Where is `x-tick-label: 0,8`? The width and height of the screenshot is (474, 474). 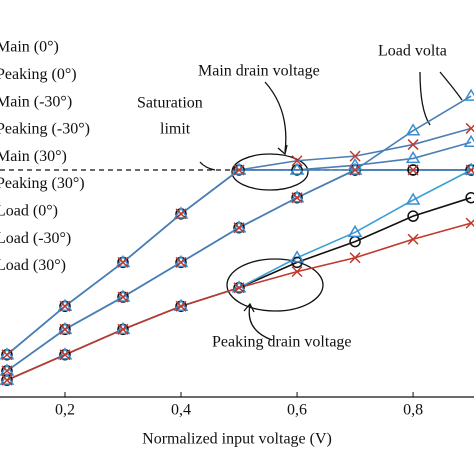
x-tick-label: 0,8 is located at coordinates (413, 410).